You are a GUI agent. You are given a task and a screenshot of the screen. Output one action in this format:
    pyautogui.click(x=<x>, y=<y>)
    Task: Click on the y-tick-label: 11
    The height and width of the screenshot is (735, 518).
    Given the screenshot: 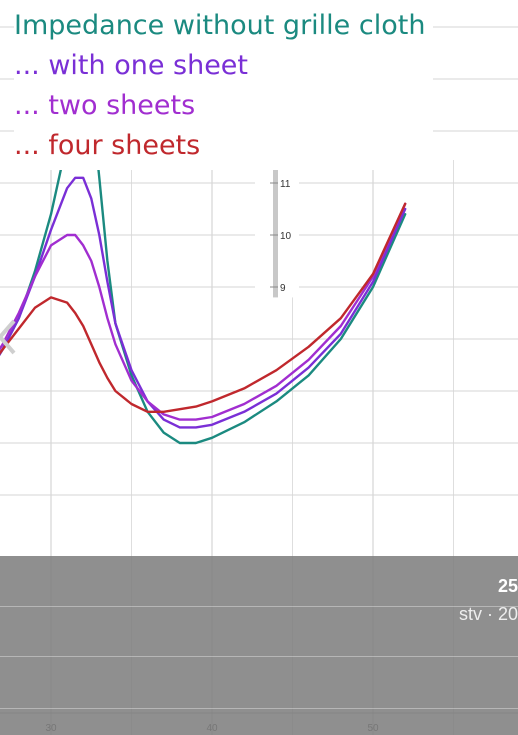 What is the action you would take?
    pyautogui.click(x=285, y=184)
    